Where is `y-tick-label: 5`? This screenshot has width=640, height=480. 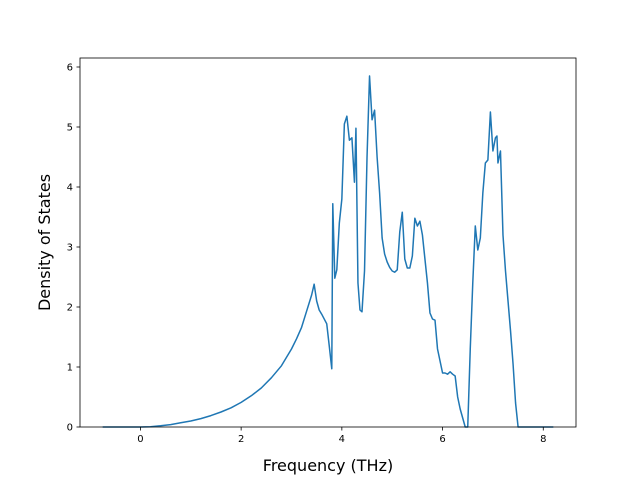 y-tick-label: 5 is located at coordinates (70, 128).